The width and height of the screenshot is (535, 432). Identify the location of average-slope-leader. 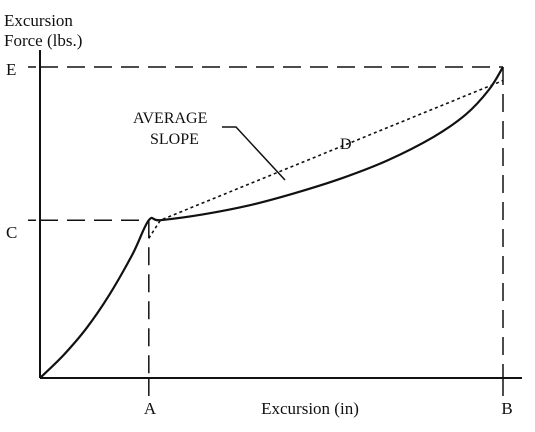
(254, 153).